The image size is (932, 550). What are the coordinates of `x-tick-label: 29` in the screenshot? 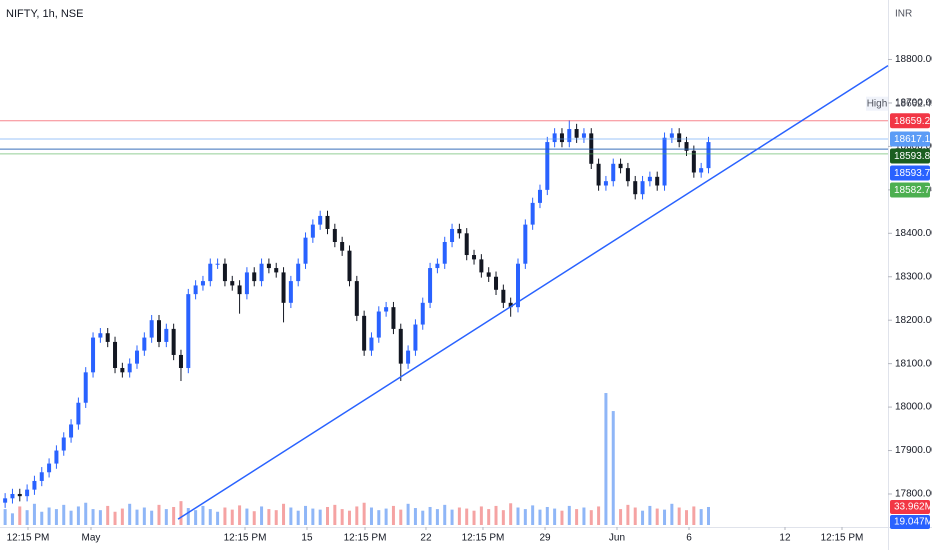 It's located at (545, 538).